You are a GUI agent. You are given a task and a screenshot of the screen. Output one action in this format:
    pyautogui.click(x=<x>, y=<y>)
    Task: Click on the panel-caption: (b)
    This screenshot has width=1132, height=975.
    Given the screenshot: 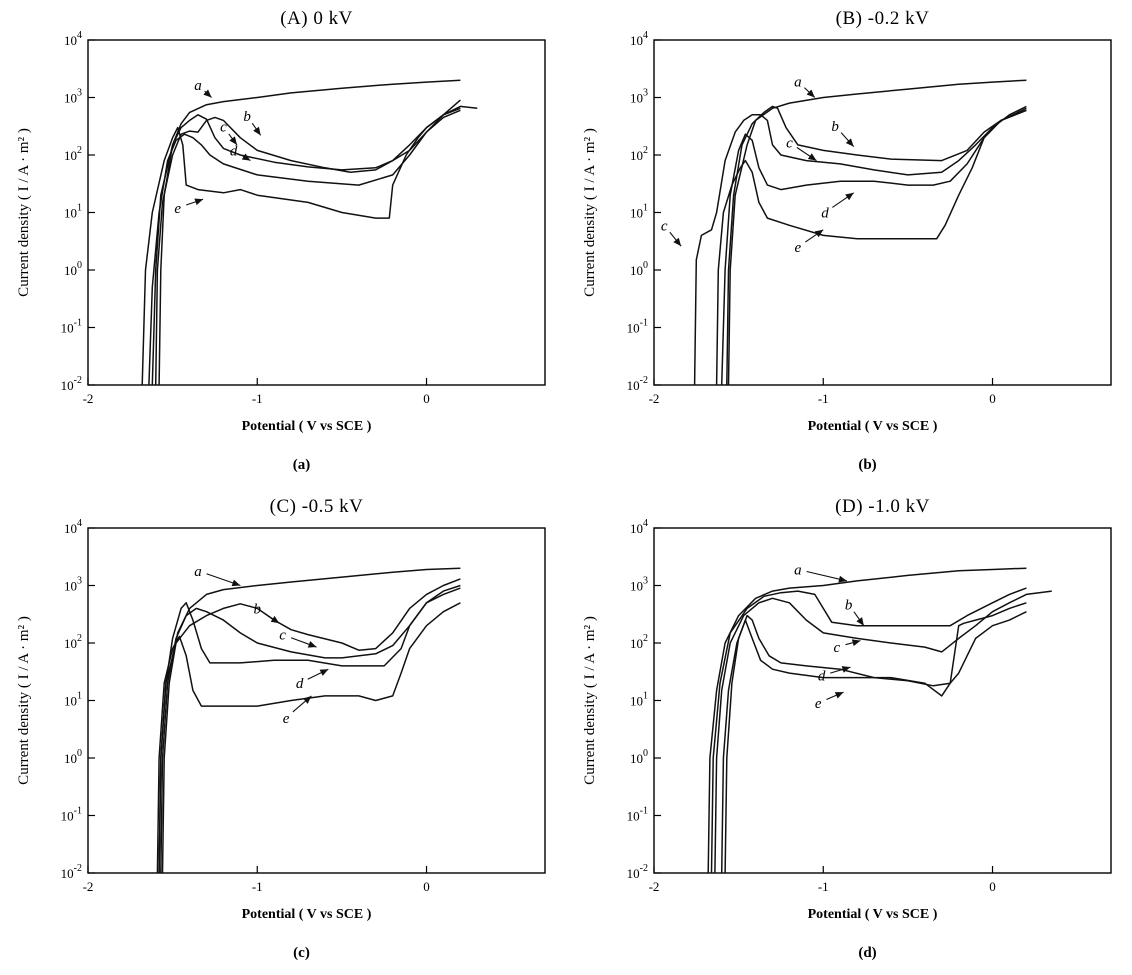 What is the action you would take?
    pyautogui.click(x=867, y=465)
    